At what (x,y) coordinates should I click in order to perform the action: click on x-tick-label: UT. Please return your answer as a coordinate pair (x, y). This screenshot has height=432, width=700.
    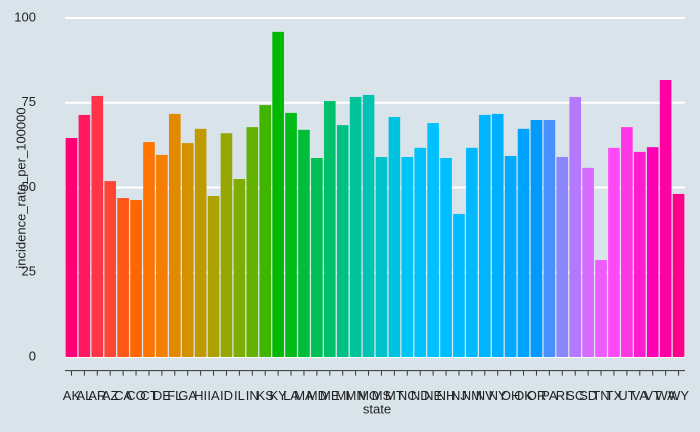
    Looking at the image, I should click on (626, 395).